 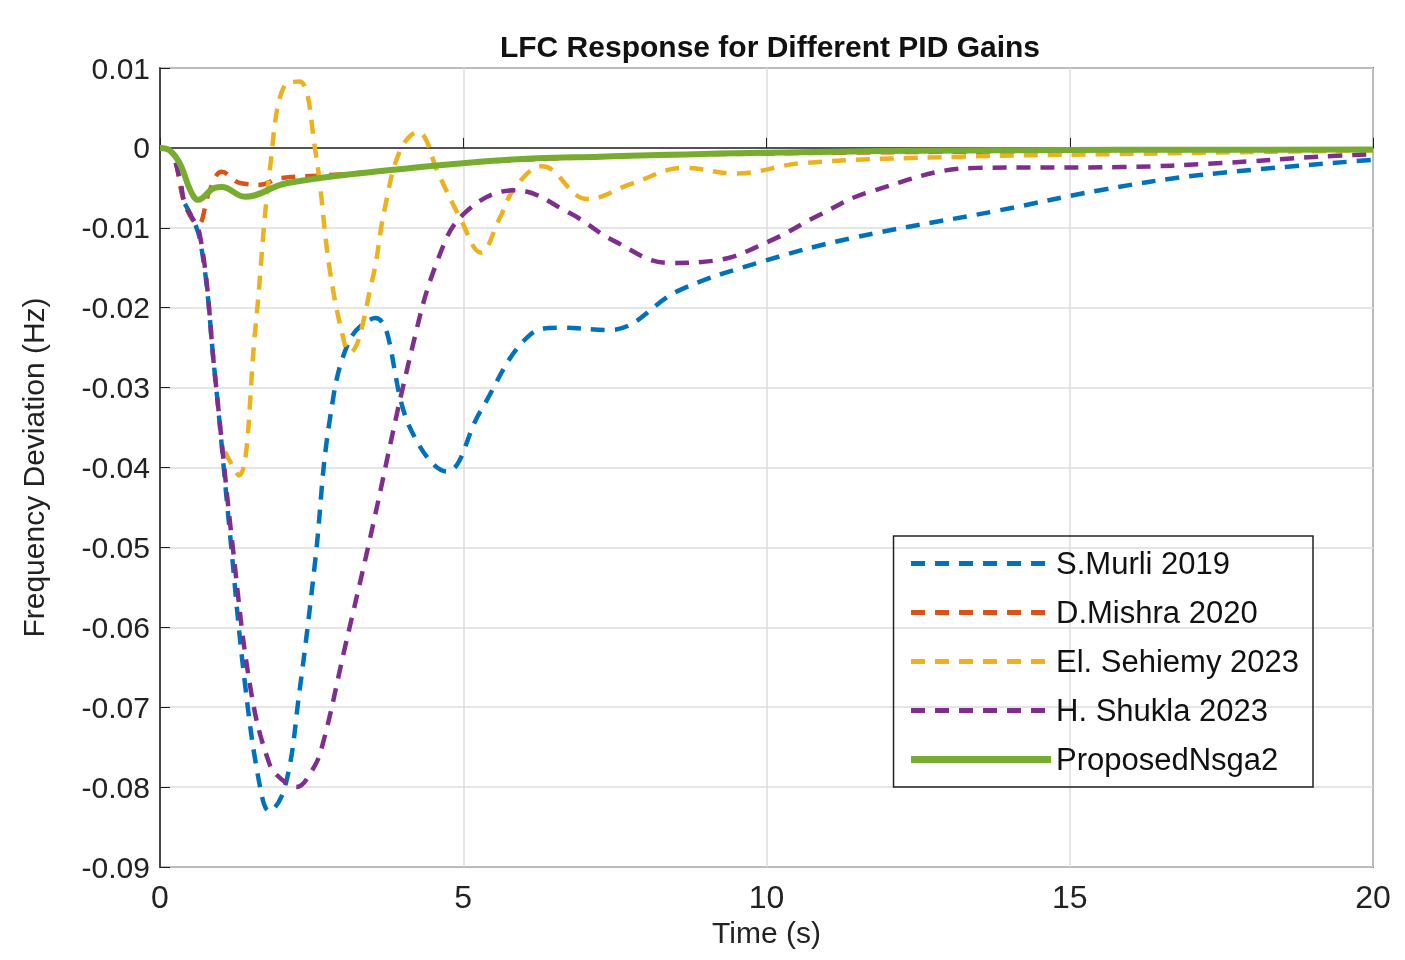 What do you see at coordinates (115, 707) in the screenshot?
I see `y-tick-label: -0.07` at bounding box center [115, 707].